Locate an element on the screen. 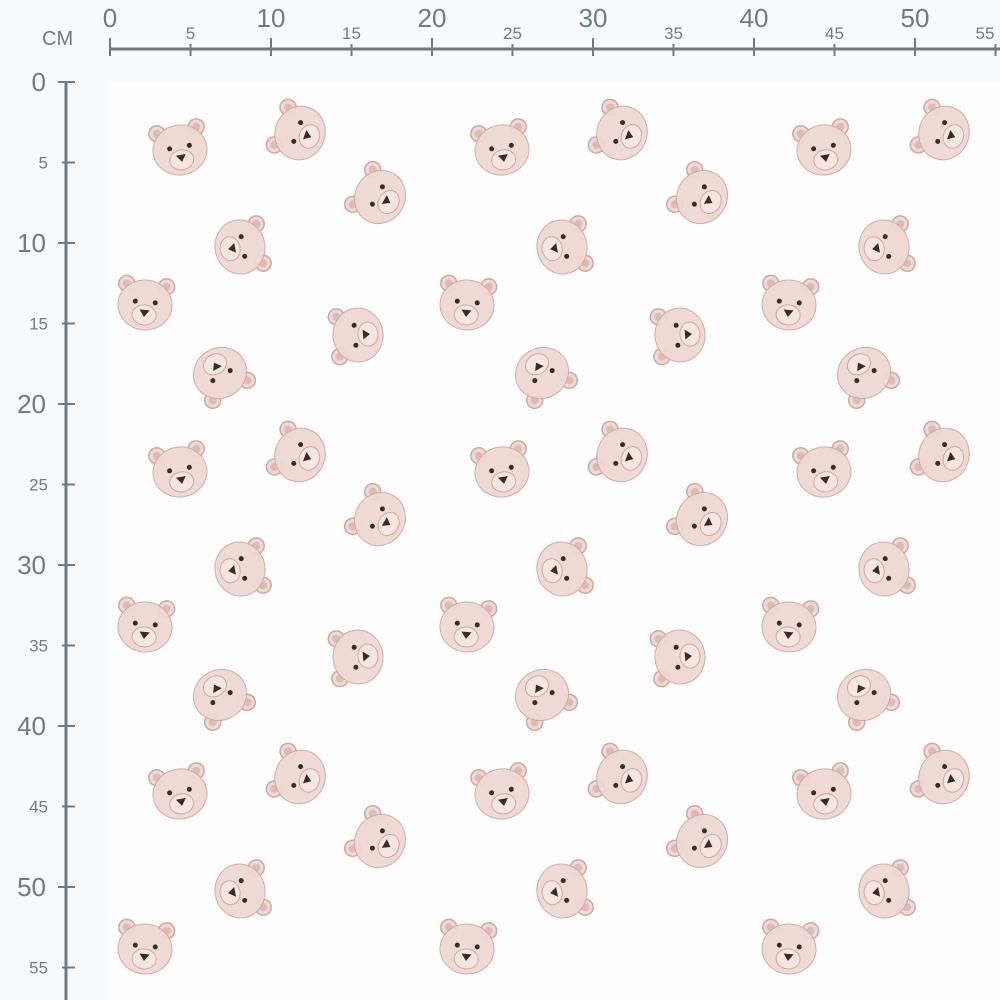 The image size is (1000, 1000). vertical-ruler: 0 5 10 15 20 25 30 35 40 45 50 55 is located at coordinates (46, 533).